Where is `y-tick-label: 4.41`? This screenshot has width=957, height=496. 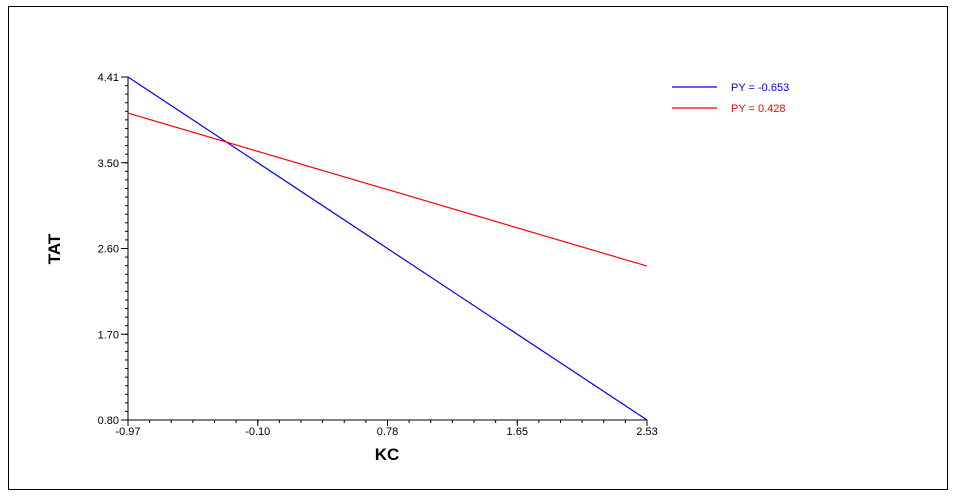
y-tick-label: 4.41 is located at coordinates (108, 78).